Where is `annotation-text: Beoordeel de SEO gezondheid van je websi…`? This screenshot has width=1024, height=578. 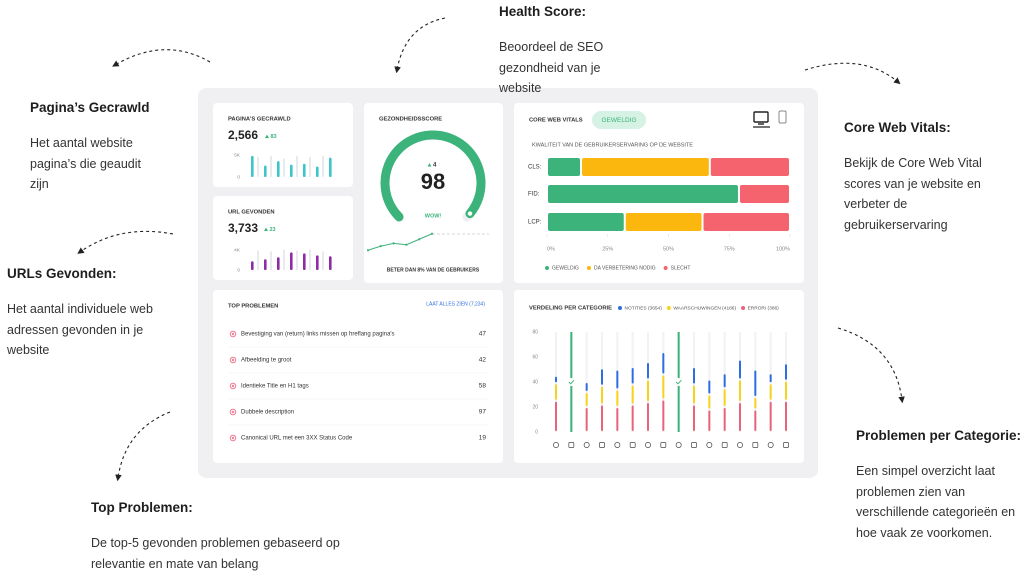 annotation-text: Beoordeel de SEO gezondheid van je websi… is located at coordinates (551, 67).